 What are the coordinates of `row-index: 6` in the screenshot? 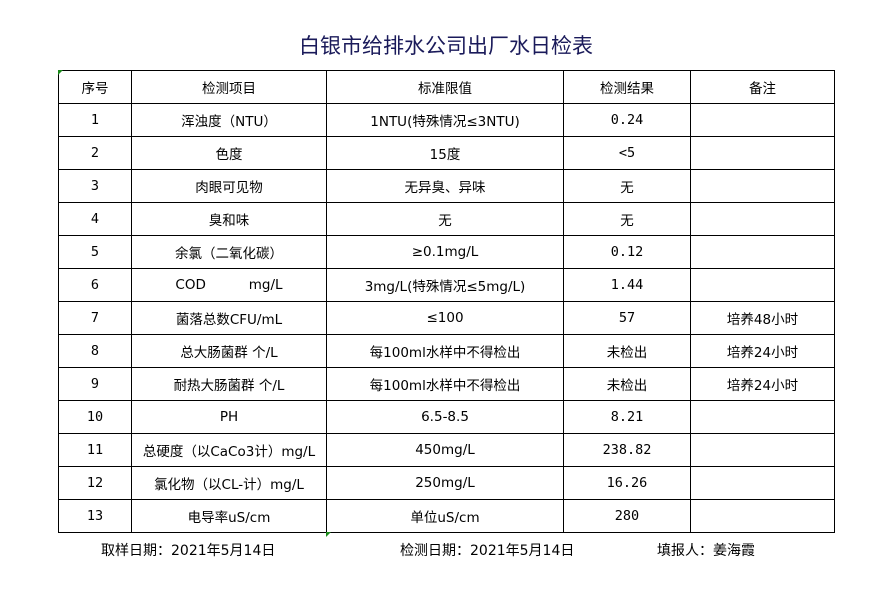 It's located at (95, 285).